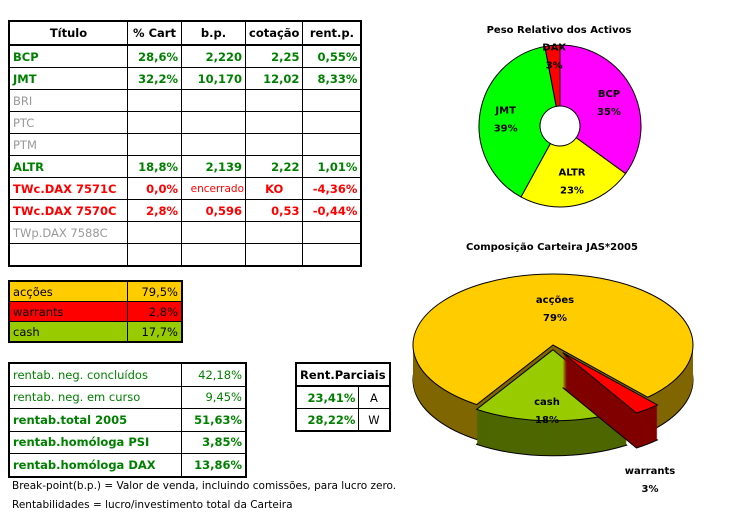  I want to click on returns-value: 13,86%, so click(214, 465).